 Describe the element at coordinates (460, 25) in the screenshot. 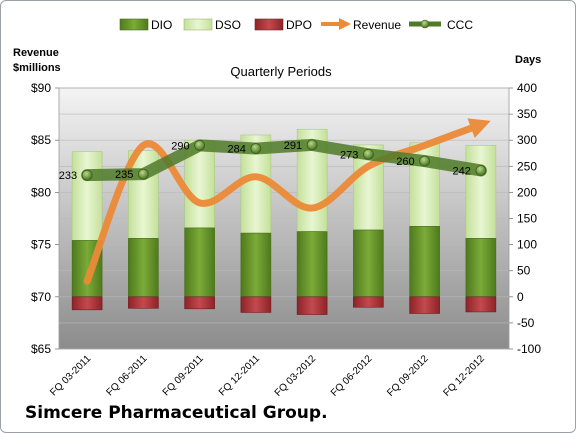

I see `legend-label-ccc: CCC` at that location.